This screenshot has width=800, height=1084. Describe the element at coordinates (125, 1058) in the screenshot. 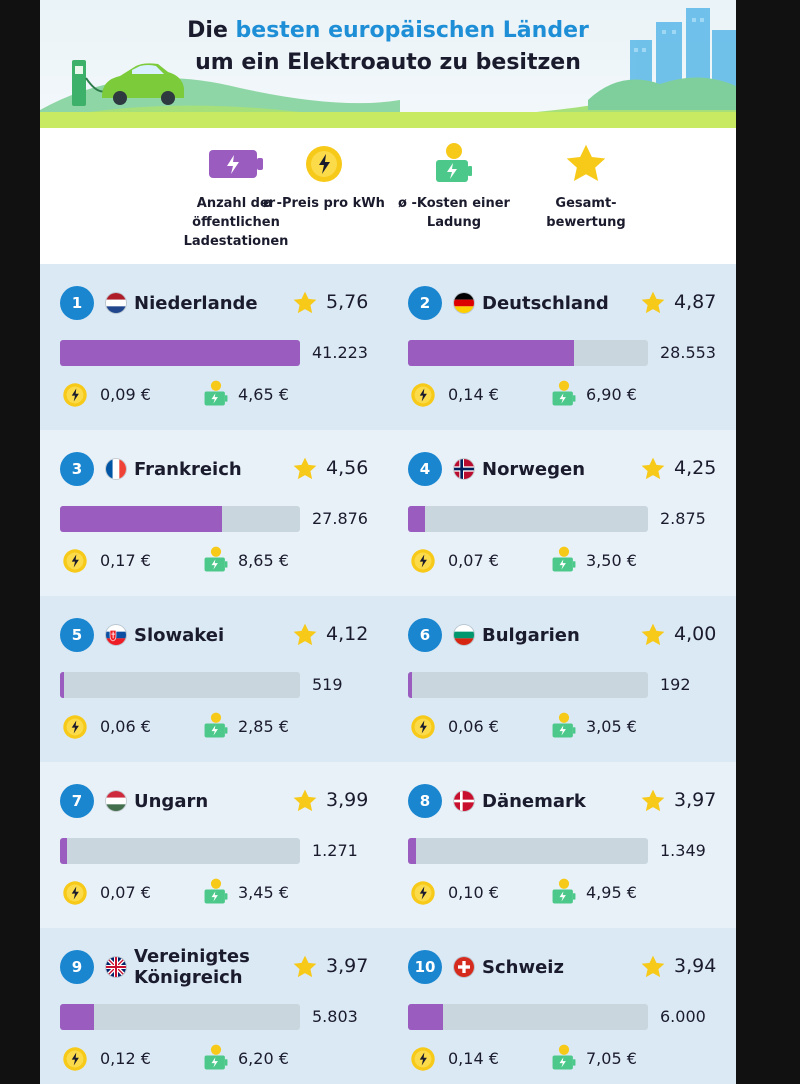

I see `price-per-kwh: 0,12 €` at that location.